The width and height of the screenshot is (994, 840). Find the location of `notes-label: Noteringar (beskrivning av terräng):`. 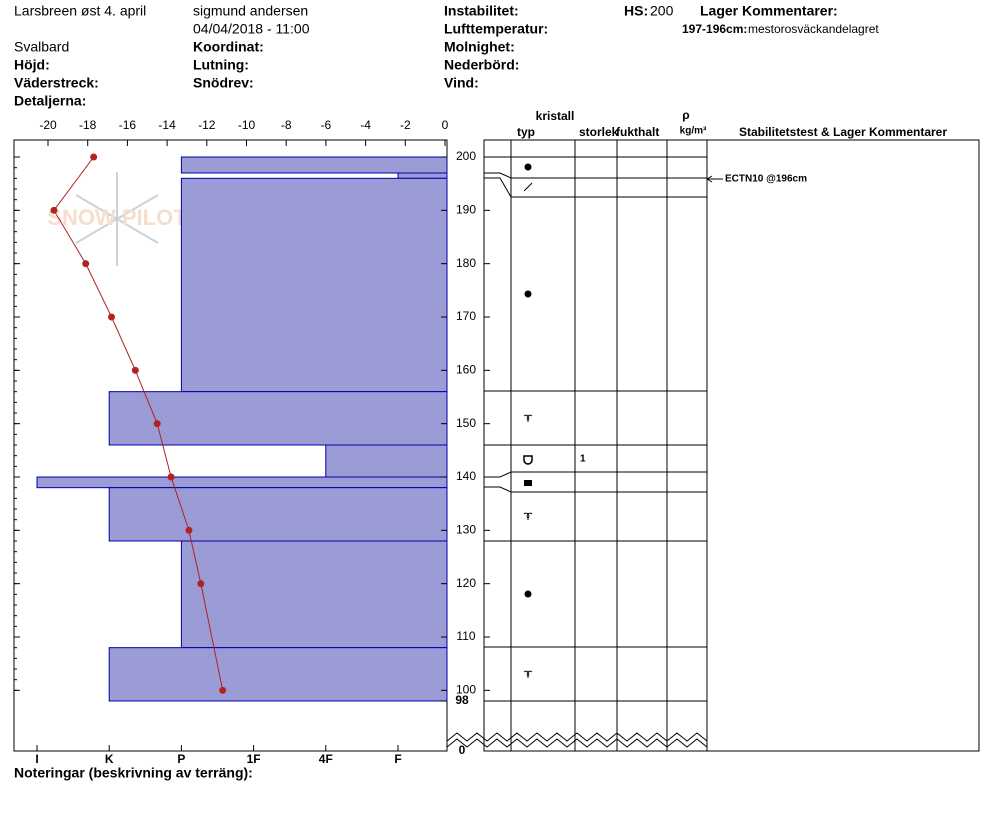

notes-label: Noteringar (beskrivning av terräng): is located at coordinates (133, 773).